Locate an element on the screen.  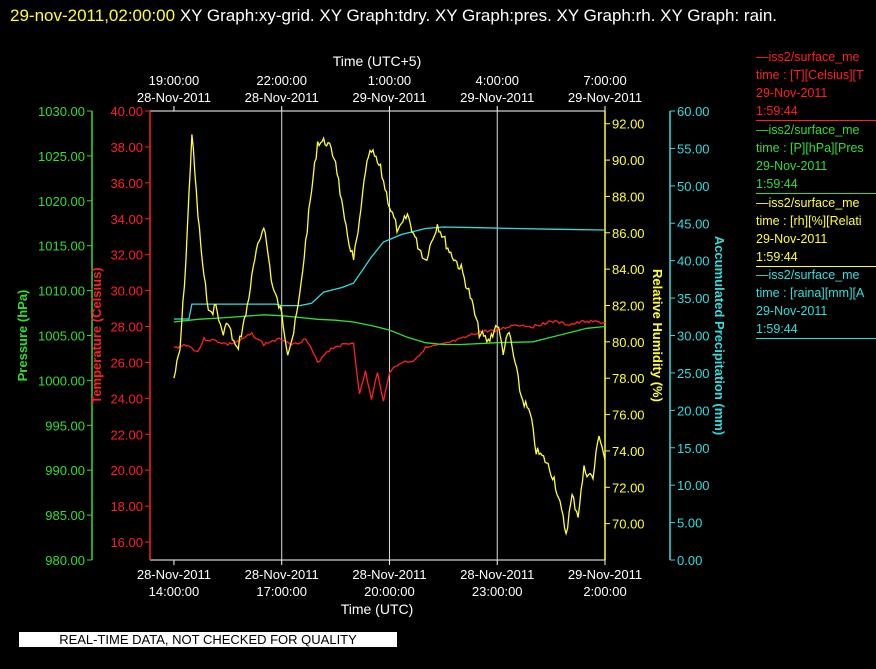
temperature-tick-label: 32.00 is located at coordinates (126, 255).